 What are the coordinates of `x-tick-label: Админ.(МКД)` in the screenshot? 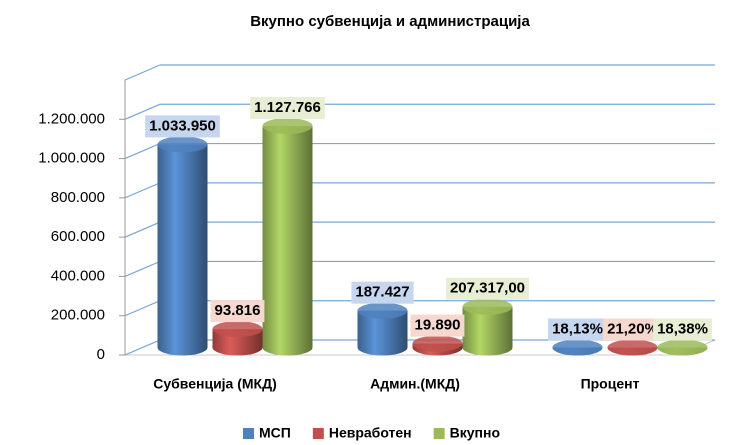 It's located at (415, 384).